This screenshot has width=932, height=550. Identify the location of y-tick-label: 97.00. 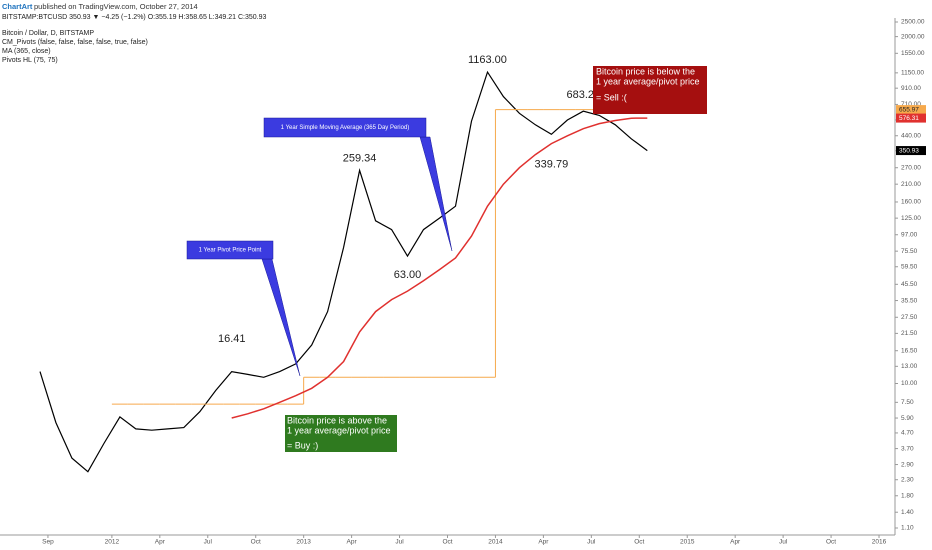
(909, 234).